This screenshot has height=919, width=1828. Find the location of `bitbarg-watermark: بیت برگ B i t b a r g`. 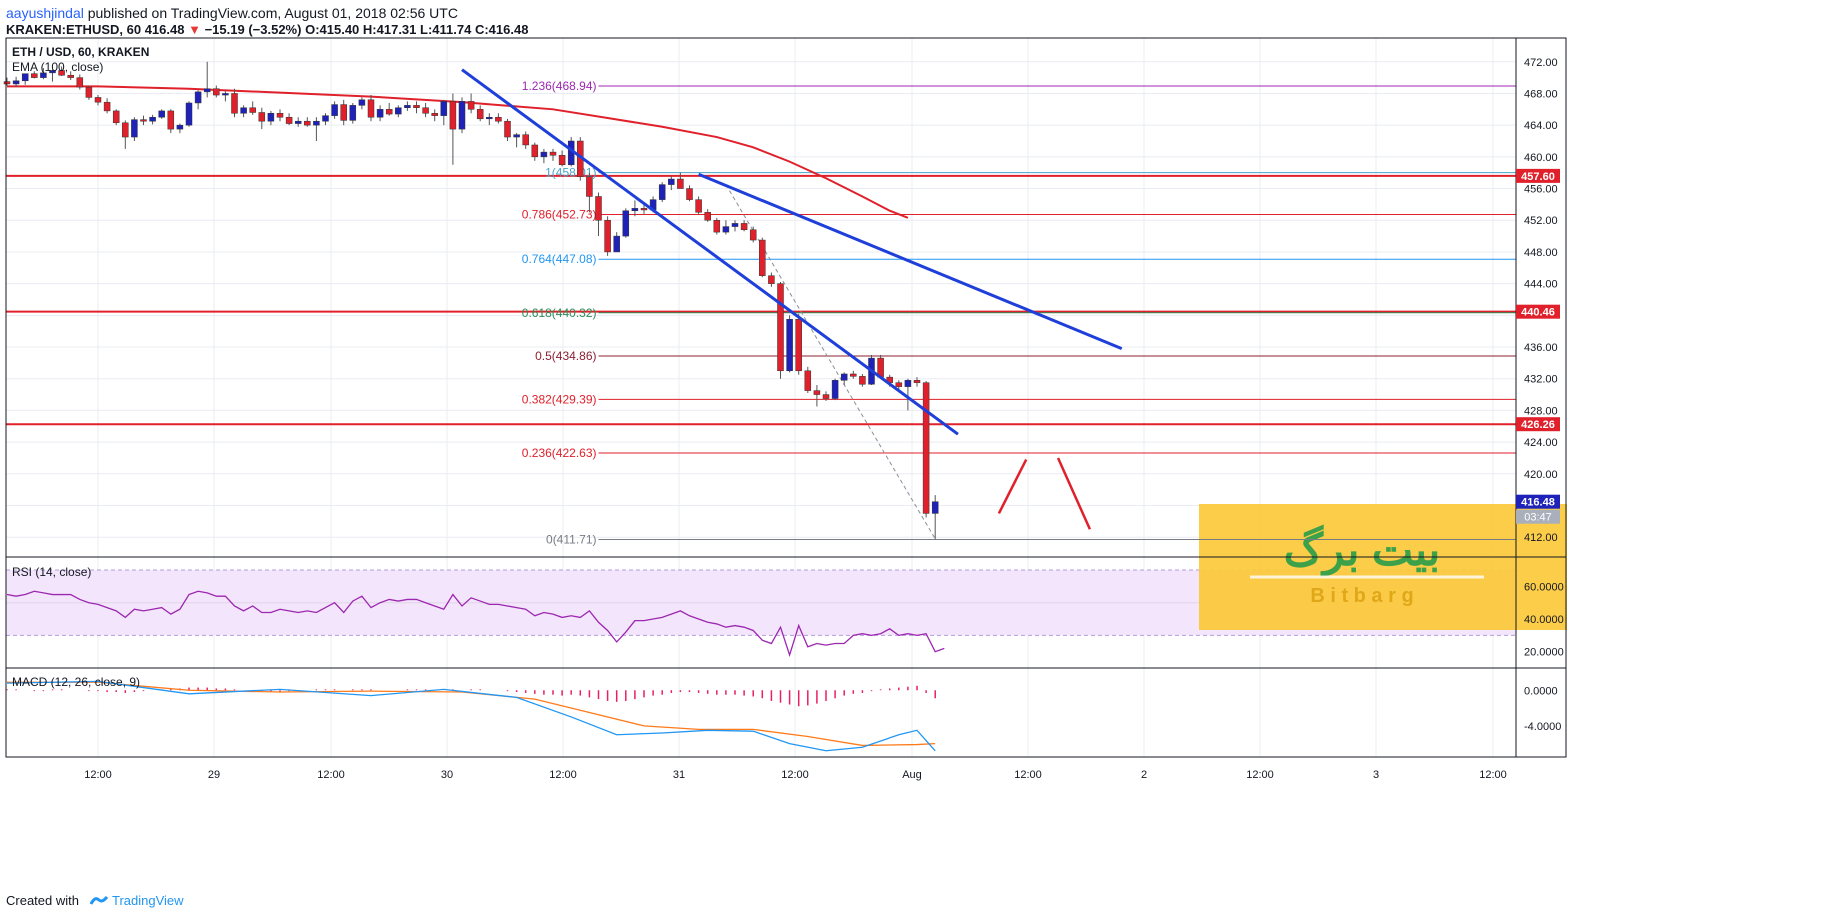

bitbarg-watermark: بیت برگ B i t b a r g is located at coordinates (1383, 567).